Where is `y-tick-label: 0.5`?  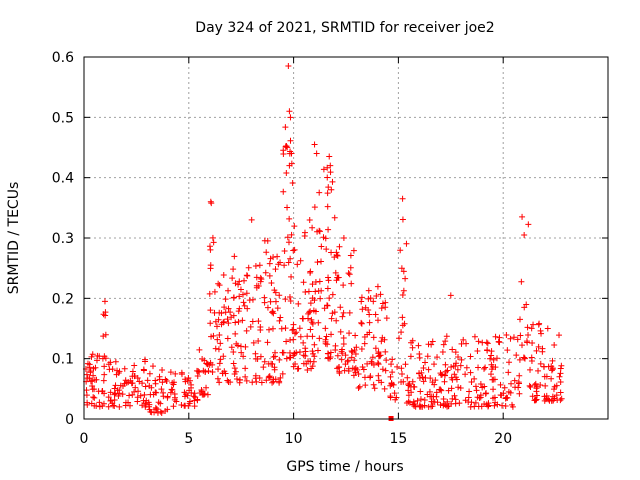
y-tick-label: 0.5 is located at coordinates (63, 118).